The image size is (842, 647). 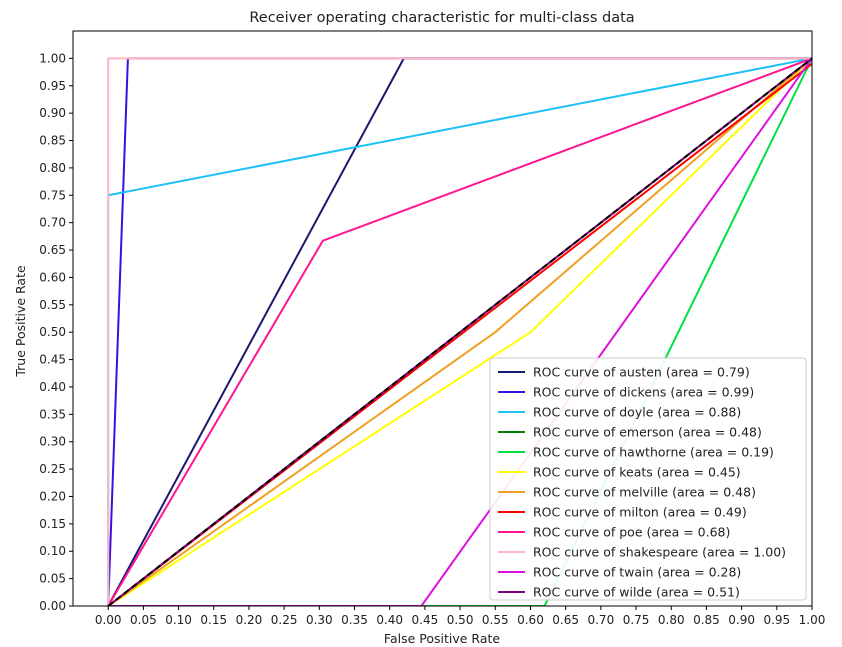 I want to click on y-tick-label: 0.80, so click(x=52, y=168).